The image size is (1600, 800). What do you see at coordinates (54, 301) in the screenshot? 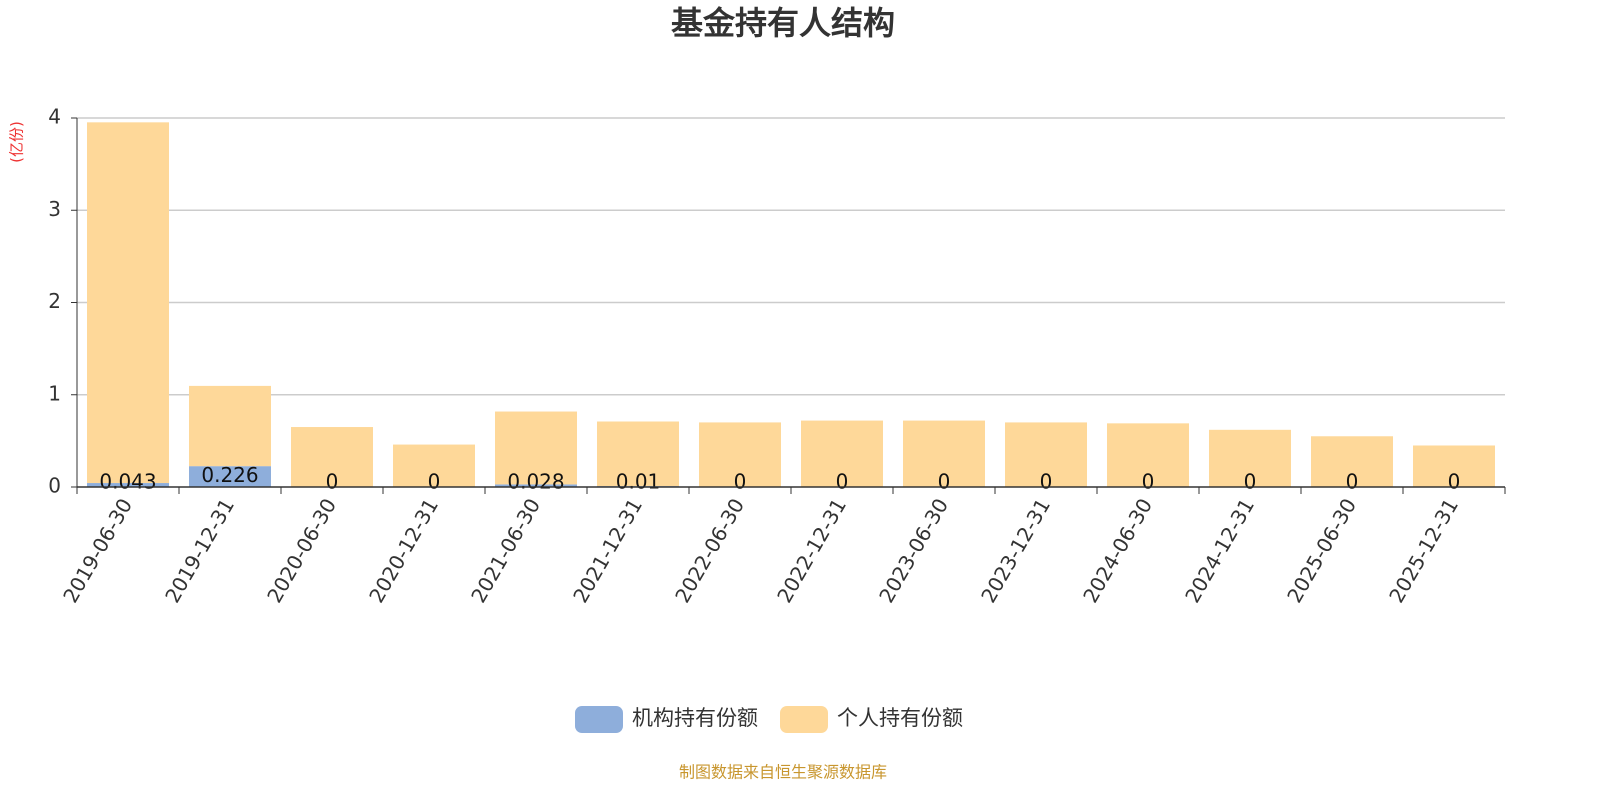
I see `y-tick-label: 2` at bounding box center [54, 301].